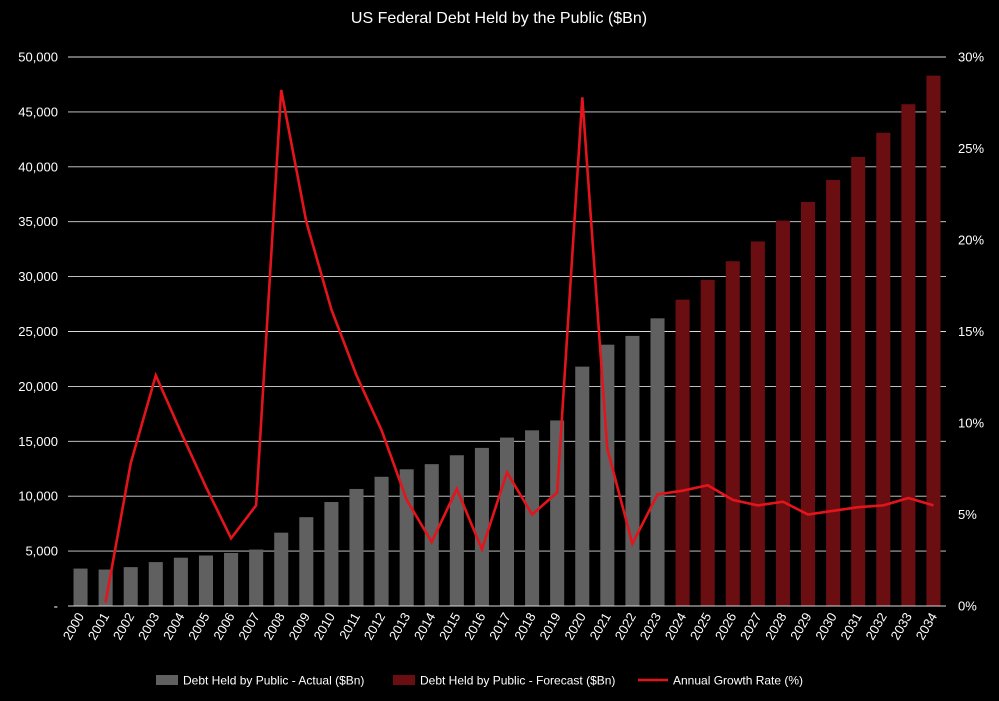 This screenshot has width=999, height=701. Describe the element at coordinates (474, 626) in the screenshot. I see `x-tick-label: 2016` at that location.